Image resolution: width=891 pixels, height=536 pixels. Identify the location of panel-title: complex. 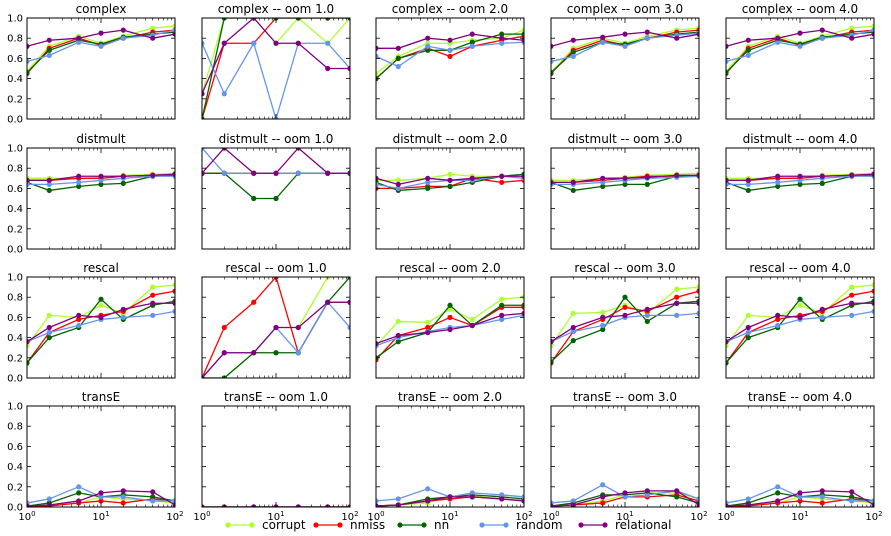
(101, 9).